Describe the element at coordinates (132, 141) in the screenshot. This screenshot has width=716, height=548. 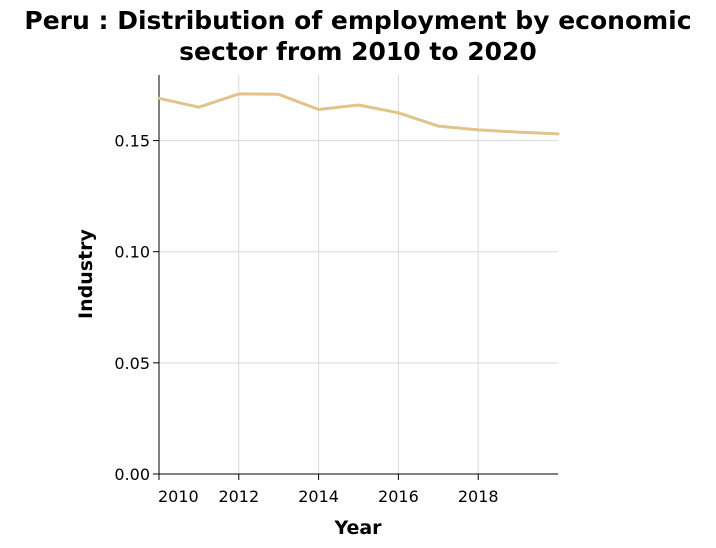
I see `y-tick-label: 0.15` at that location.